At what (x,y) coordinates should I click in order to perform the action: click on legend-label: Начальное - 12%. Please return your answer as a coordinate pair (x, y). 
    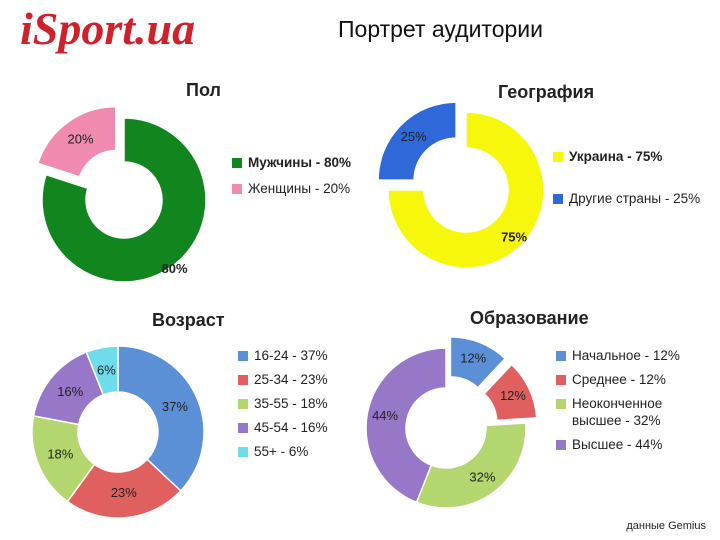
    Looking at the image, I should click on (626, 355).